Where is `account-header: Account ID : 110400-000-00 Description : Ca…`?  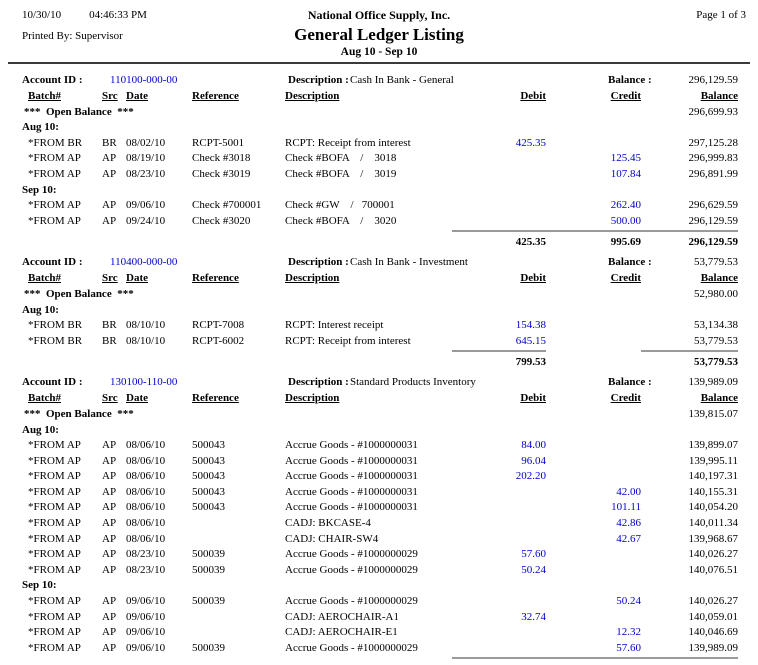 account-header: Account ID : 110400-000-00 Description : Ca… is located at coordinates (379, 263).